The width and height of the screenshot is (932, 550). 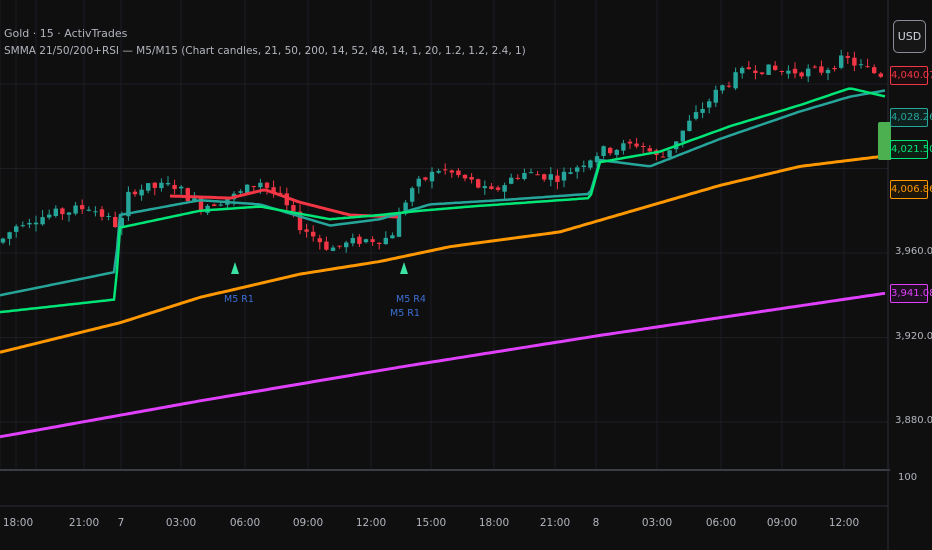 I want to click on currency-button: USD, so click(x=909, y=36).